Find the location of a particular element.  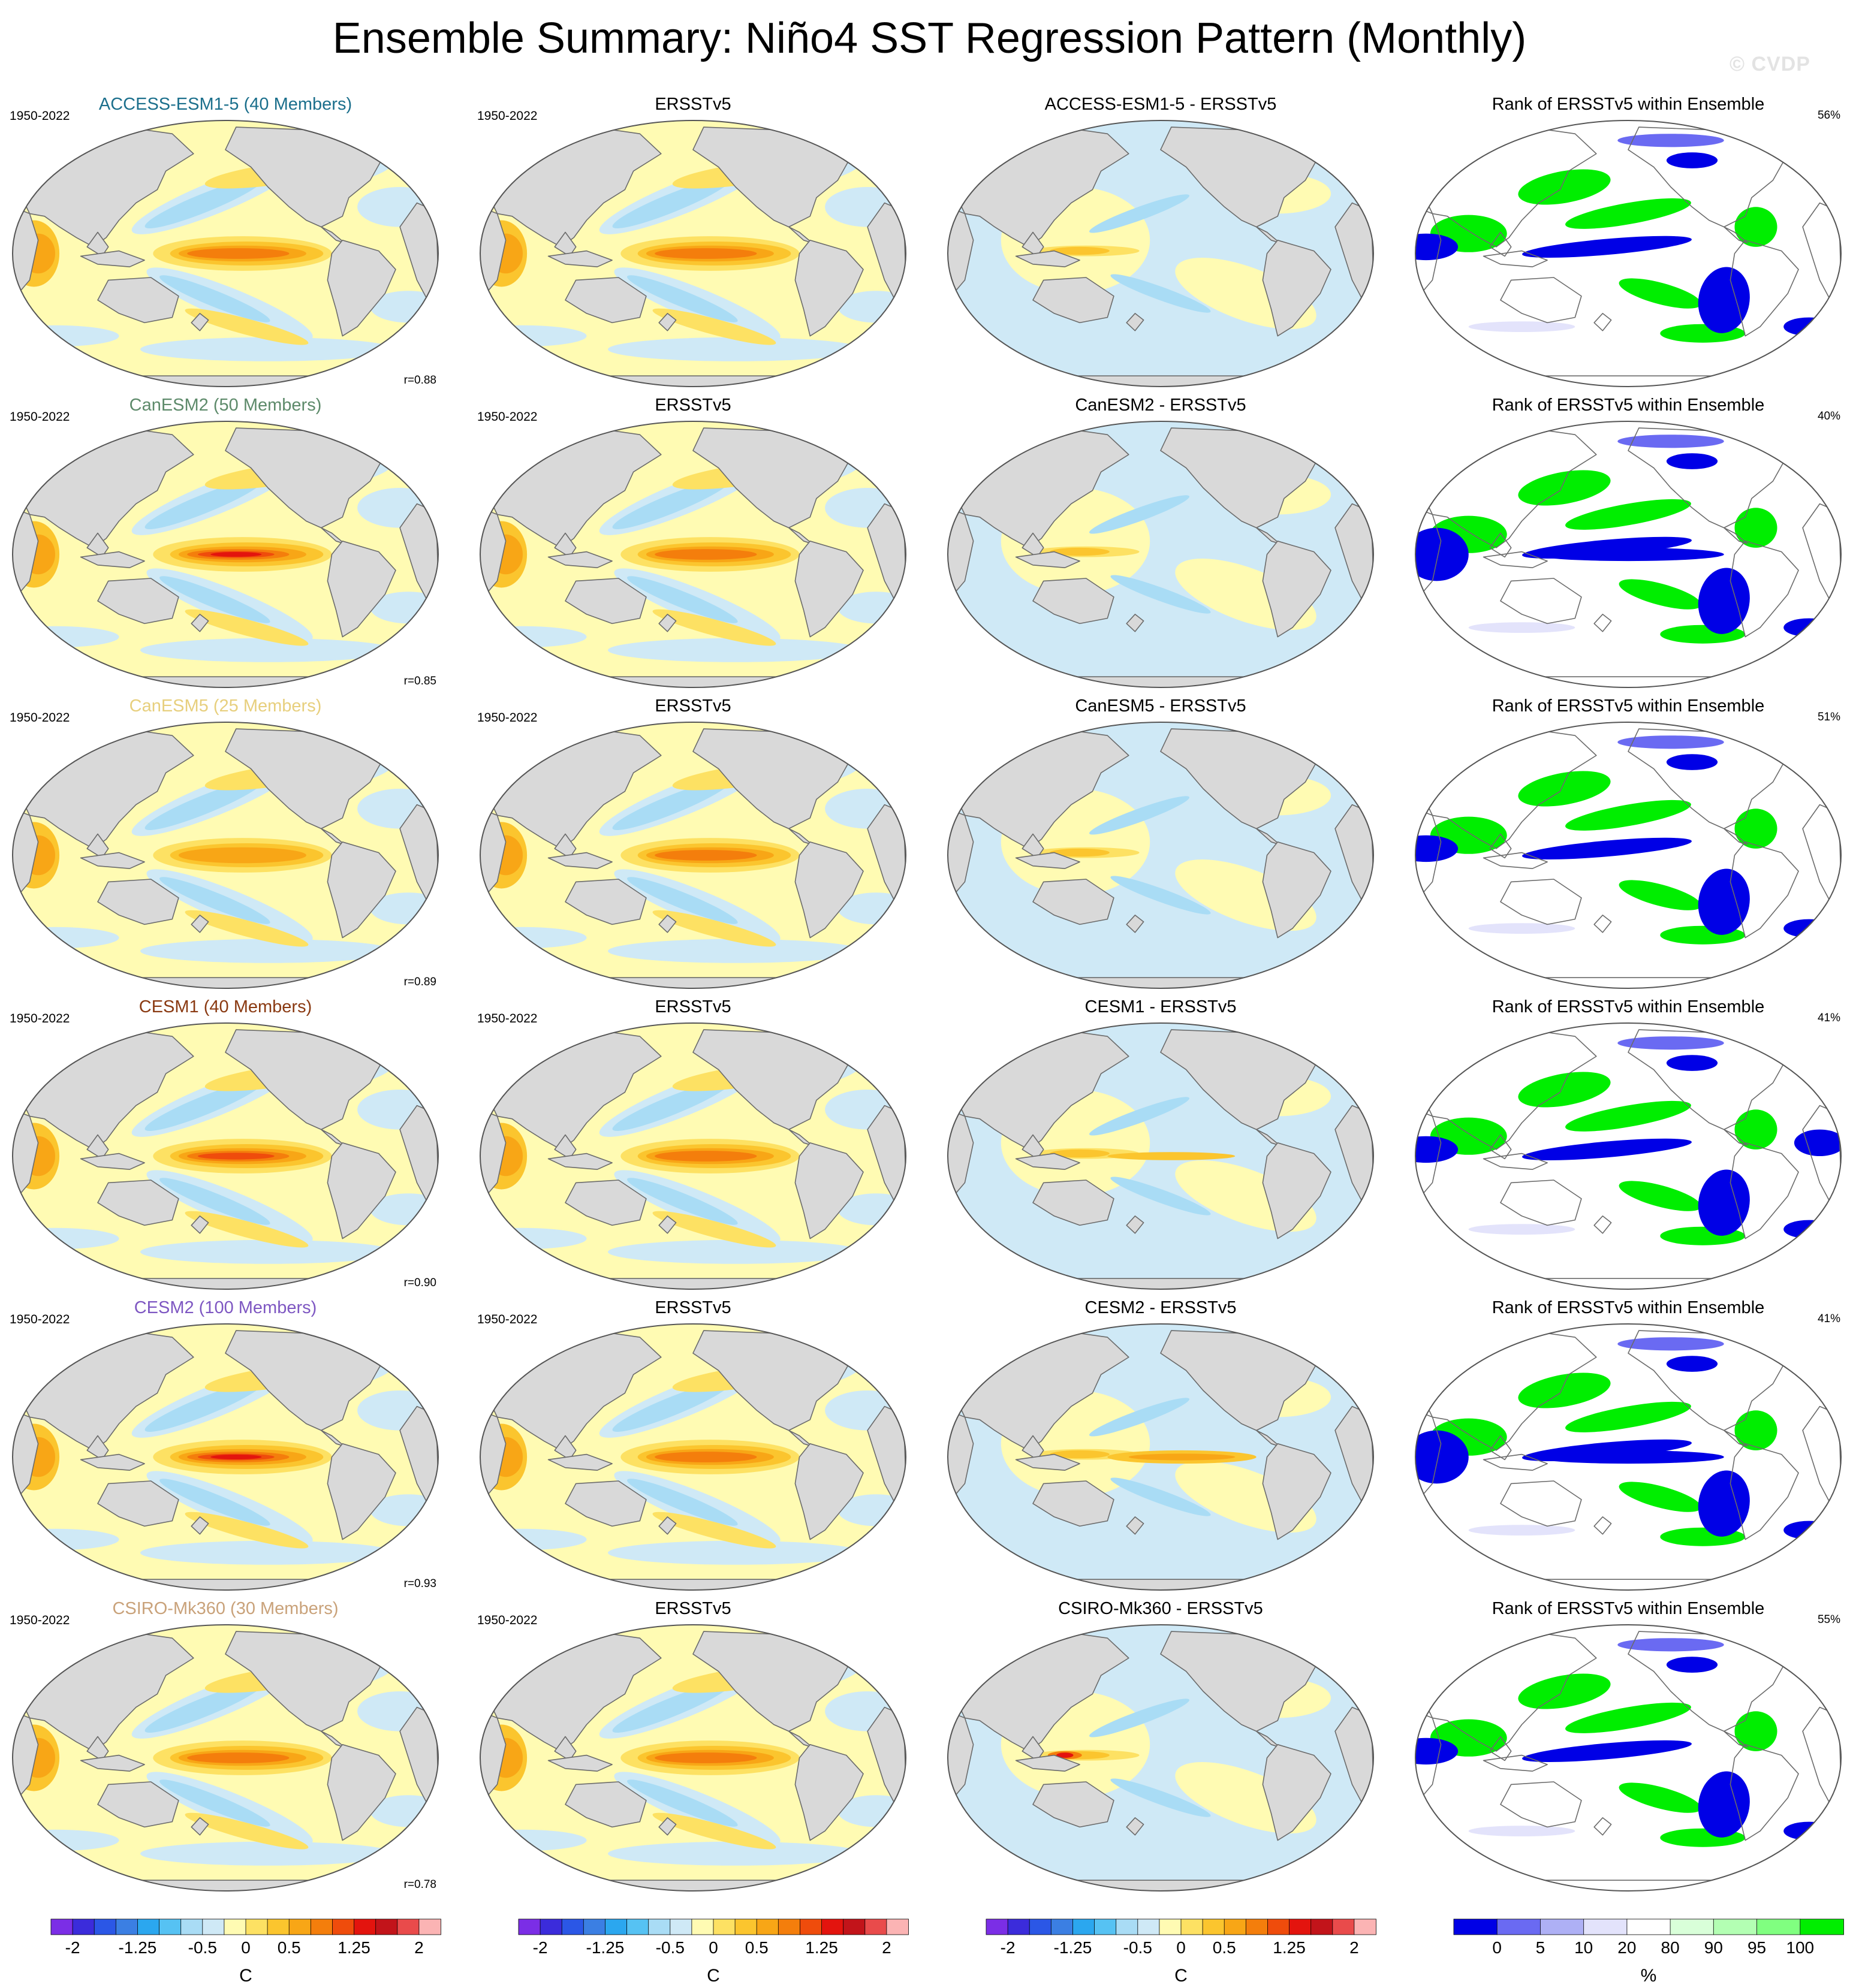

pattern-correlation: r=0.93 is located at coordinates (419, 1584).